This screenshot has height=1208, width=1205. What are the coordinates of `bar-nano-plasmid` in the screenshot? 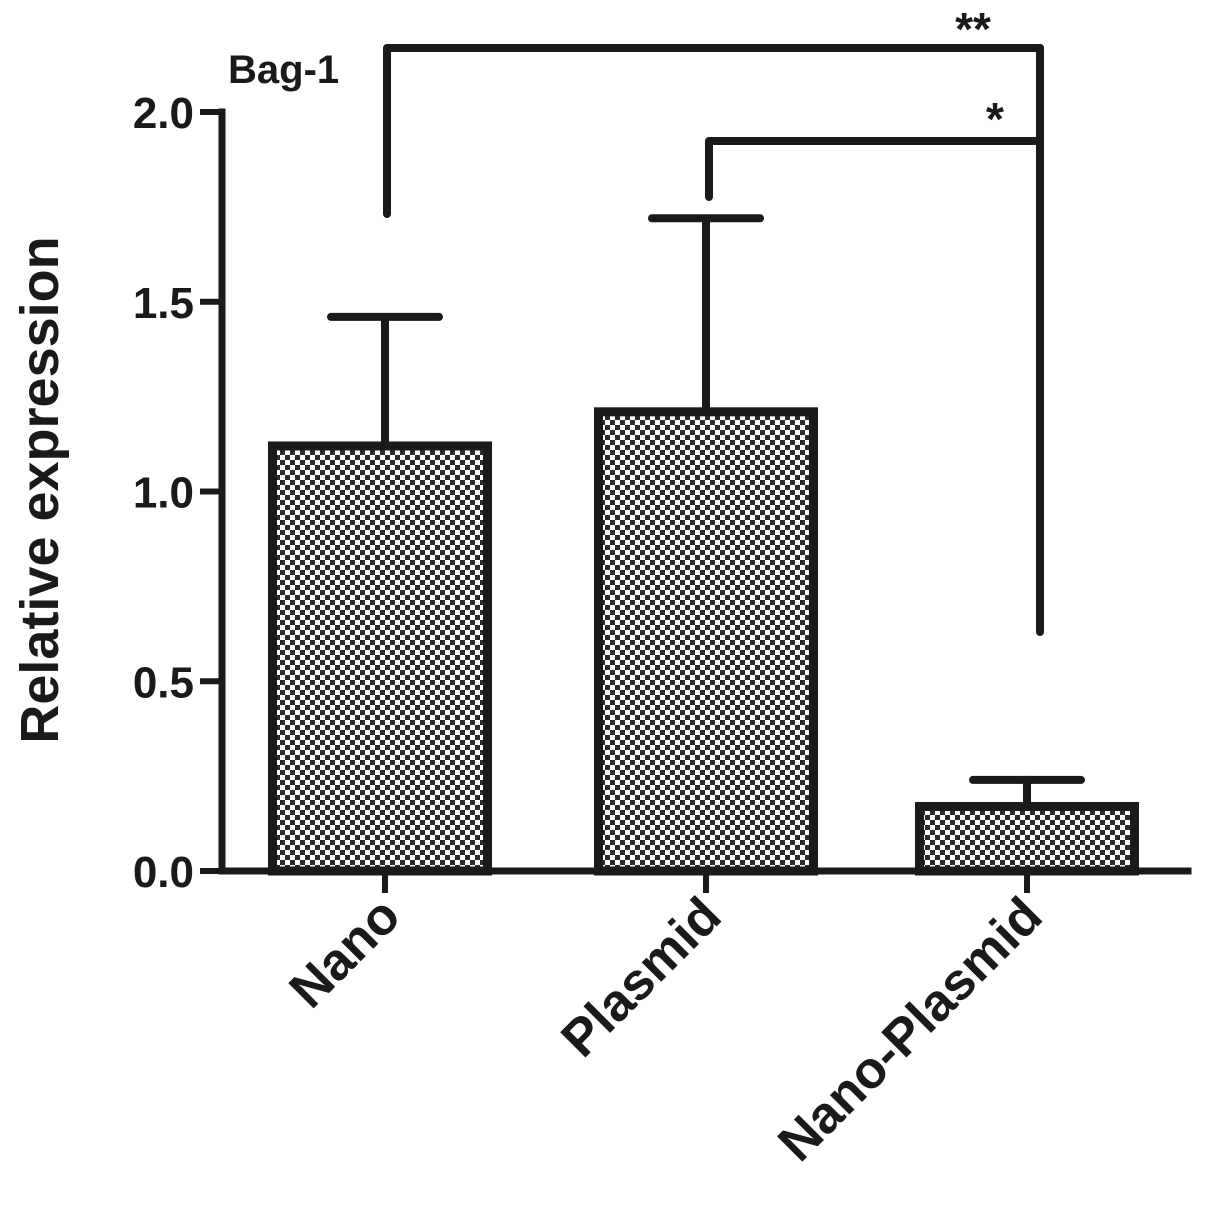 It's located at (1027, 838).